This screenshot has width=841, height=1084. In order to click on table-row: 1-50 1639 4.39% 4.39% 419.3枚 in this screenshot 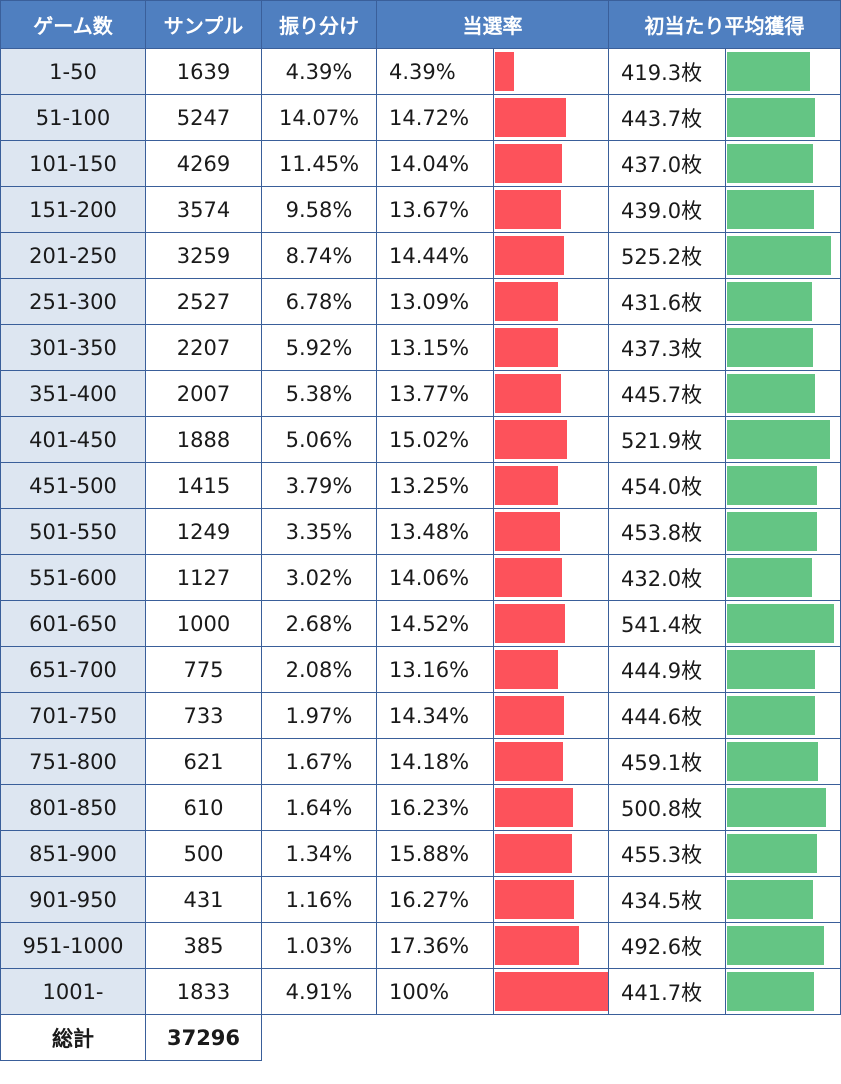, I will do `click(420, 71)`.